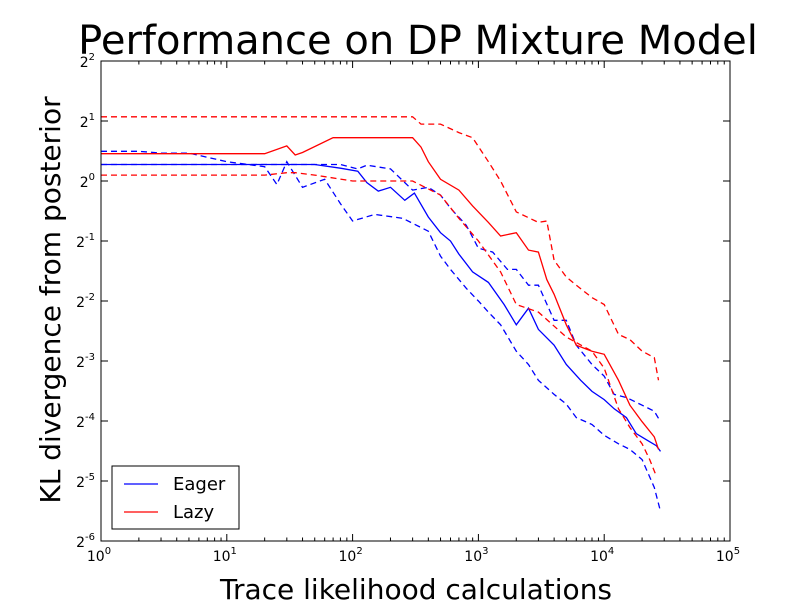  I want to click on x-tick-label: 10², so click(350, 555).